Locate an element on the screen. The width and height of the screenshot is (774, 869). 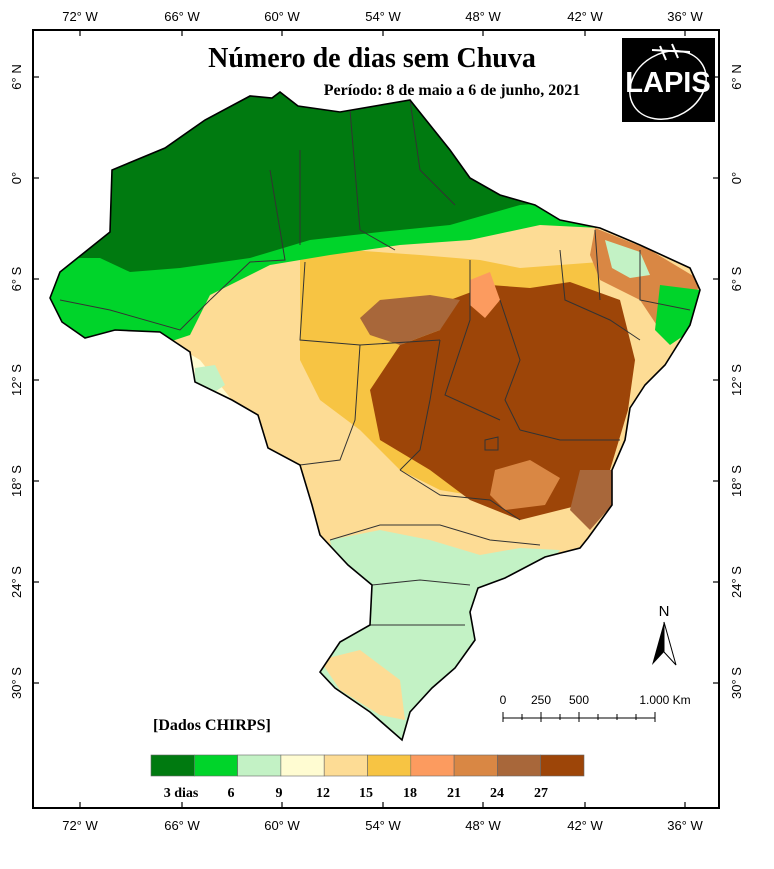
region-24-days-southeast is located at coordinates (525, 485).